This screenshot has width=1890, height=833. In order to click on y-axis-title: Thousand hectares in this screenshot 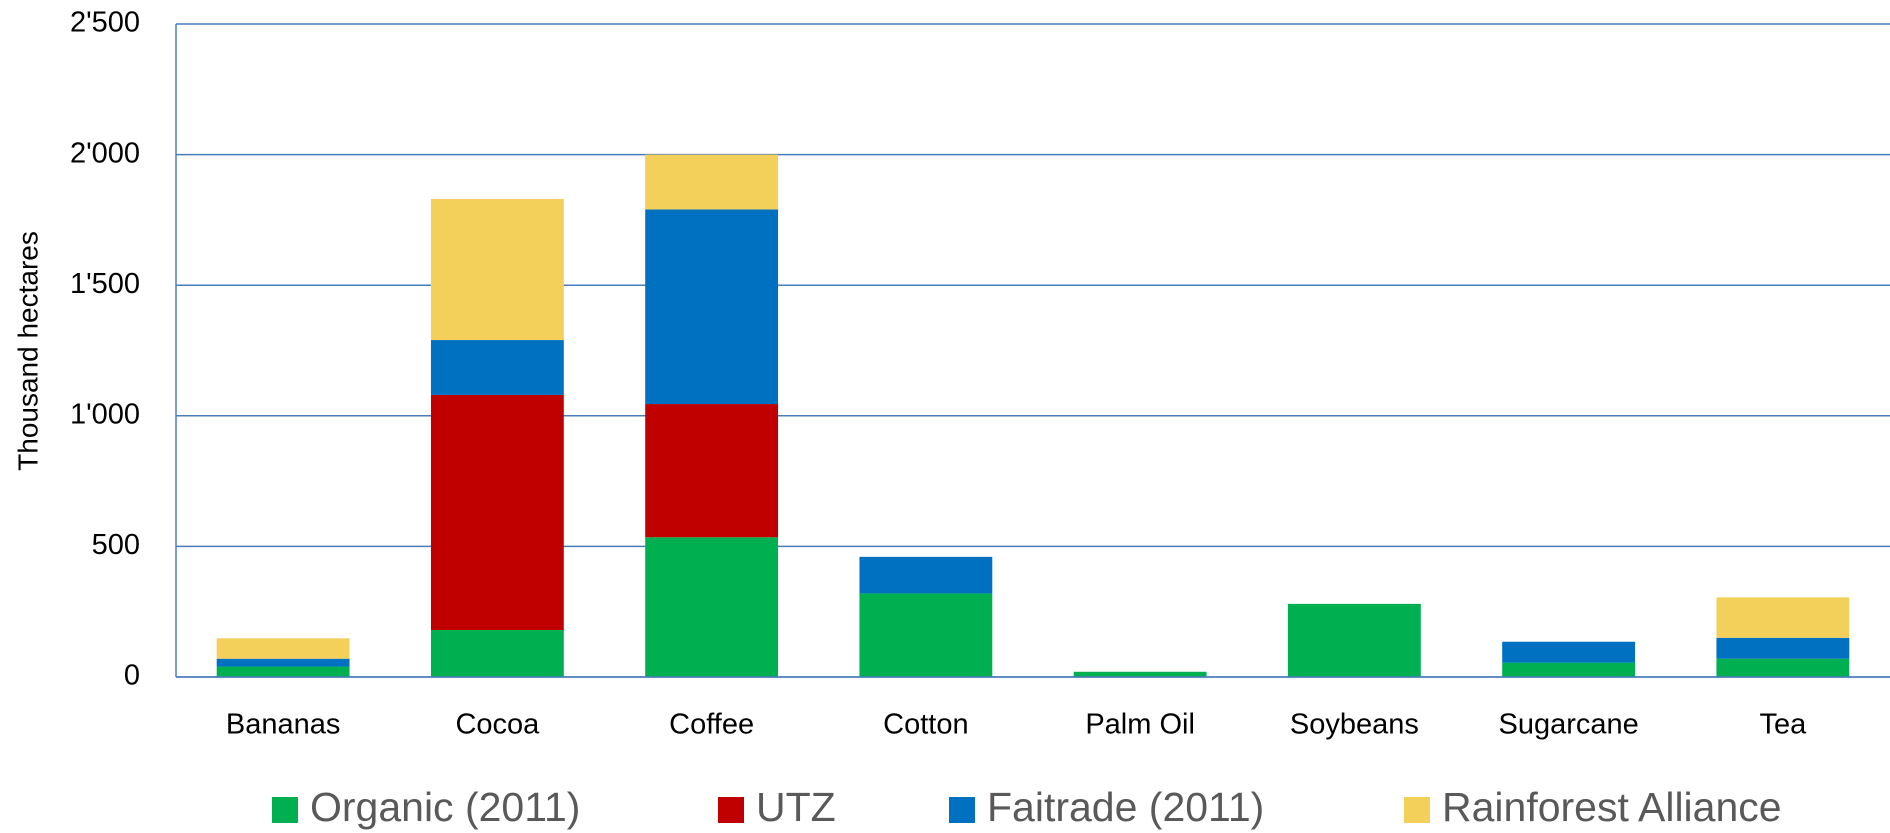, I will do `click(27, 351)`.